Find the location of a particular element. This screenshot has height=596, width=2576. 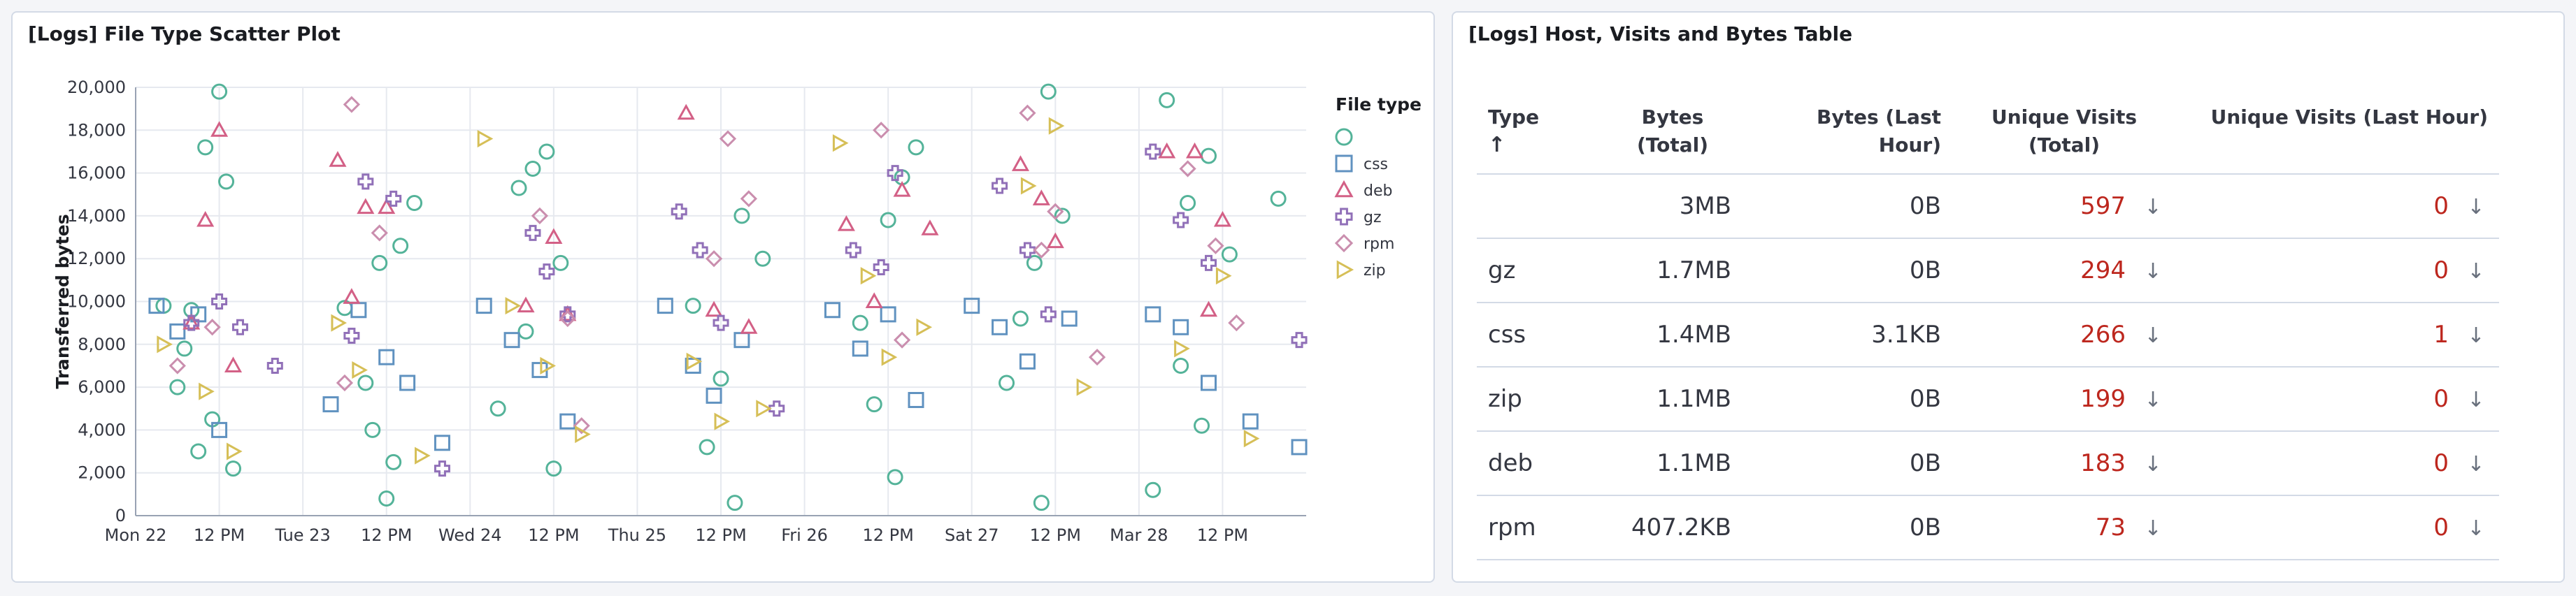

legend-marker-deb is located at coordinates (1344, 189).